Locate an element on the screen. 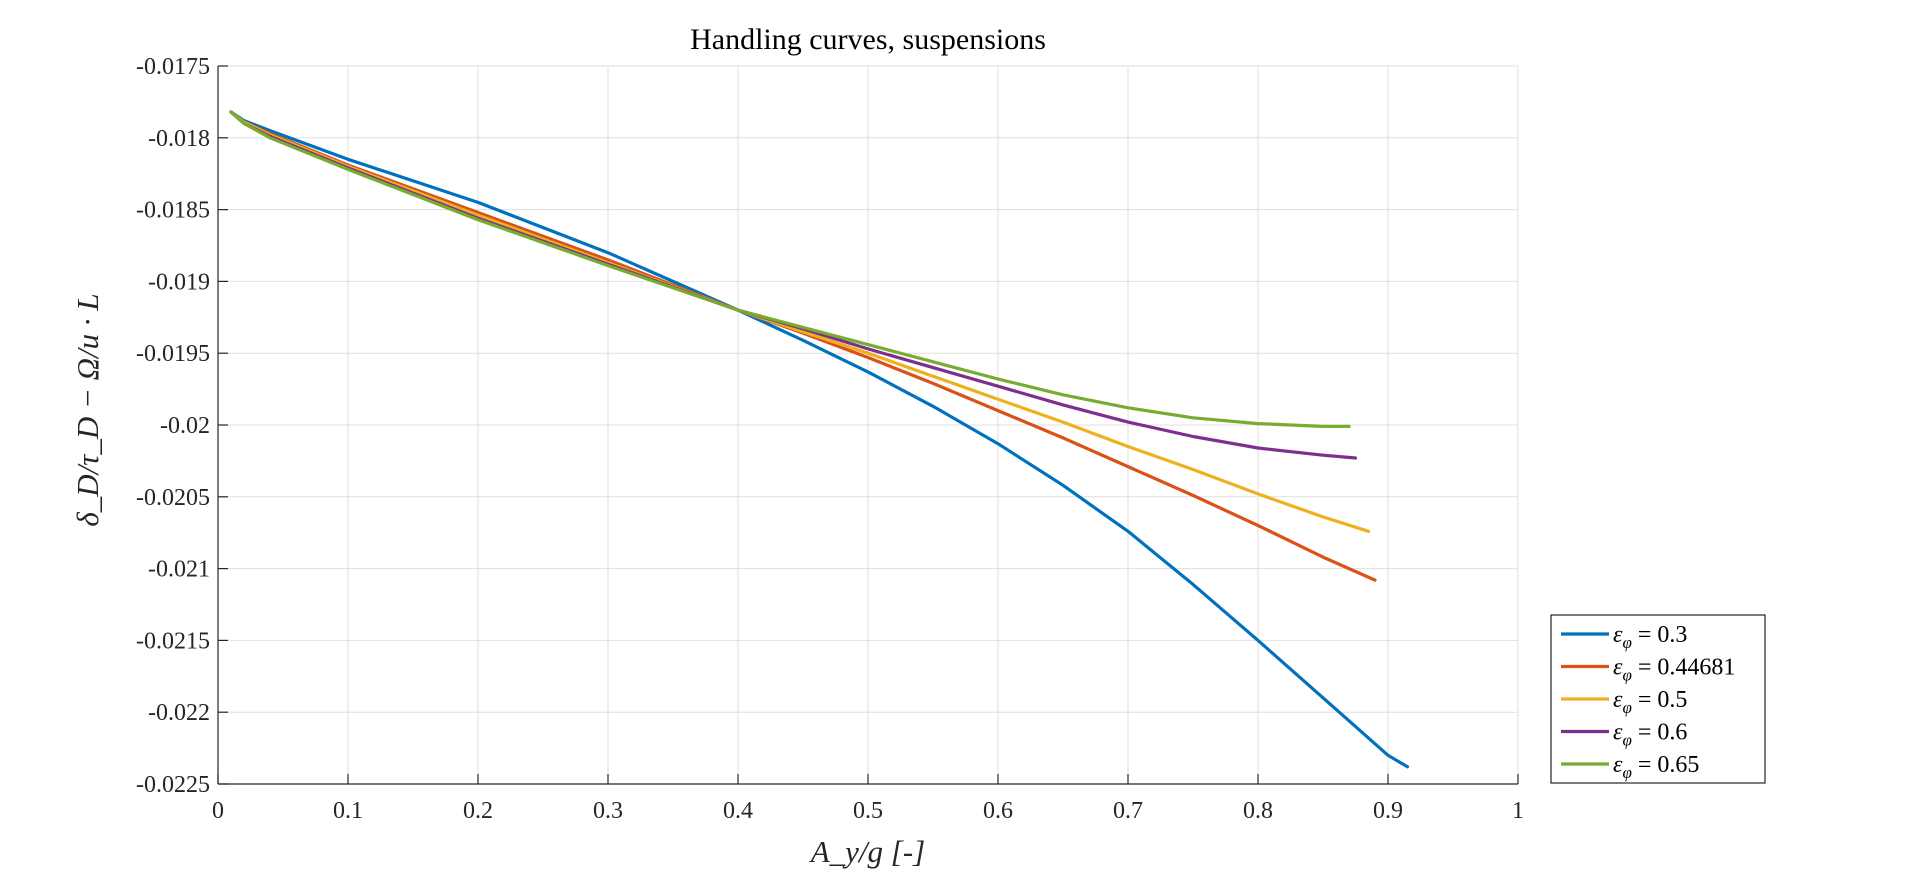 The width and height of the screenshot is (1920, 879). legend-label: εφ = 0.65 is located at coordinates (1656, 767).